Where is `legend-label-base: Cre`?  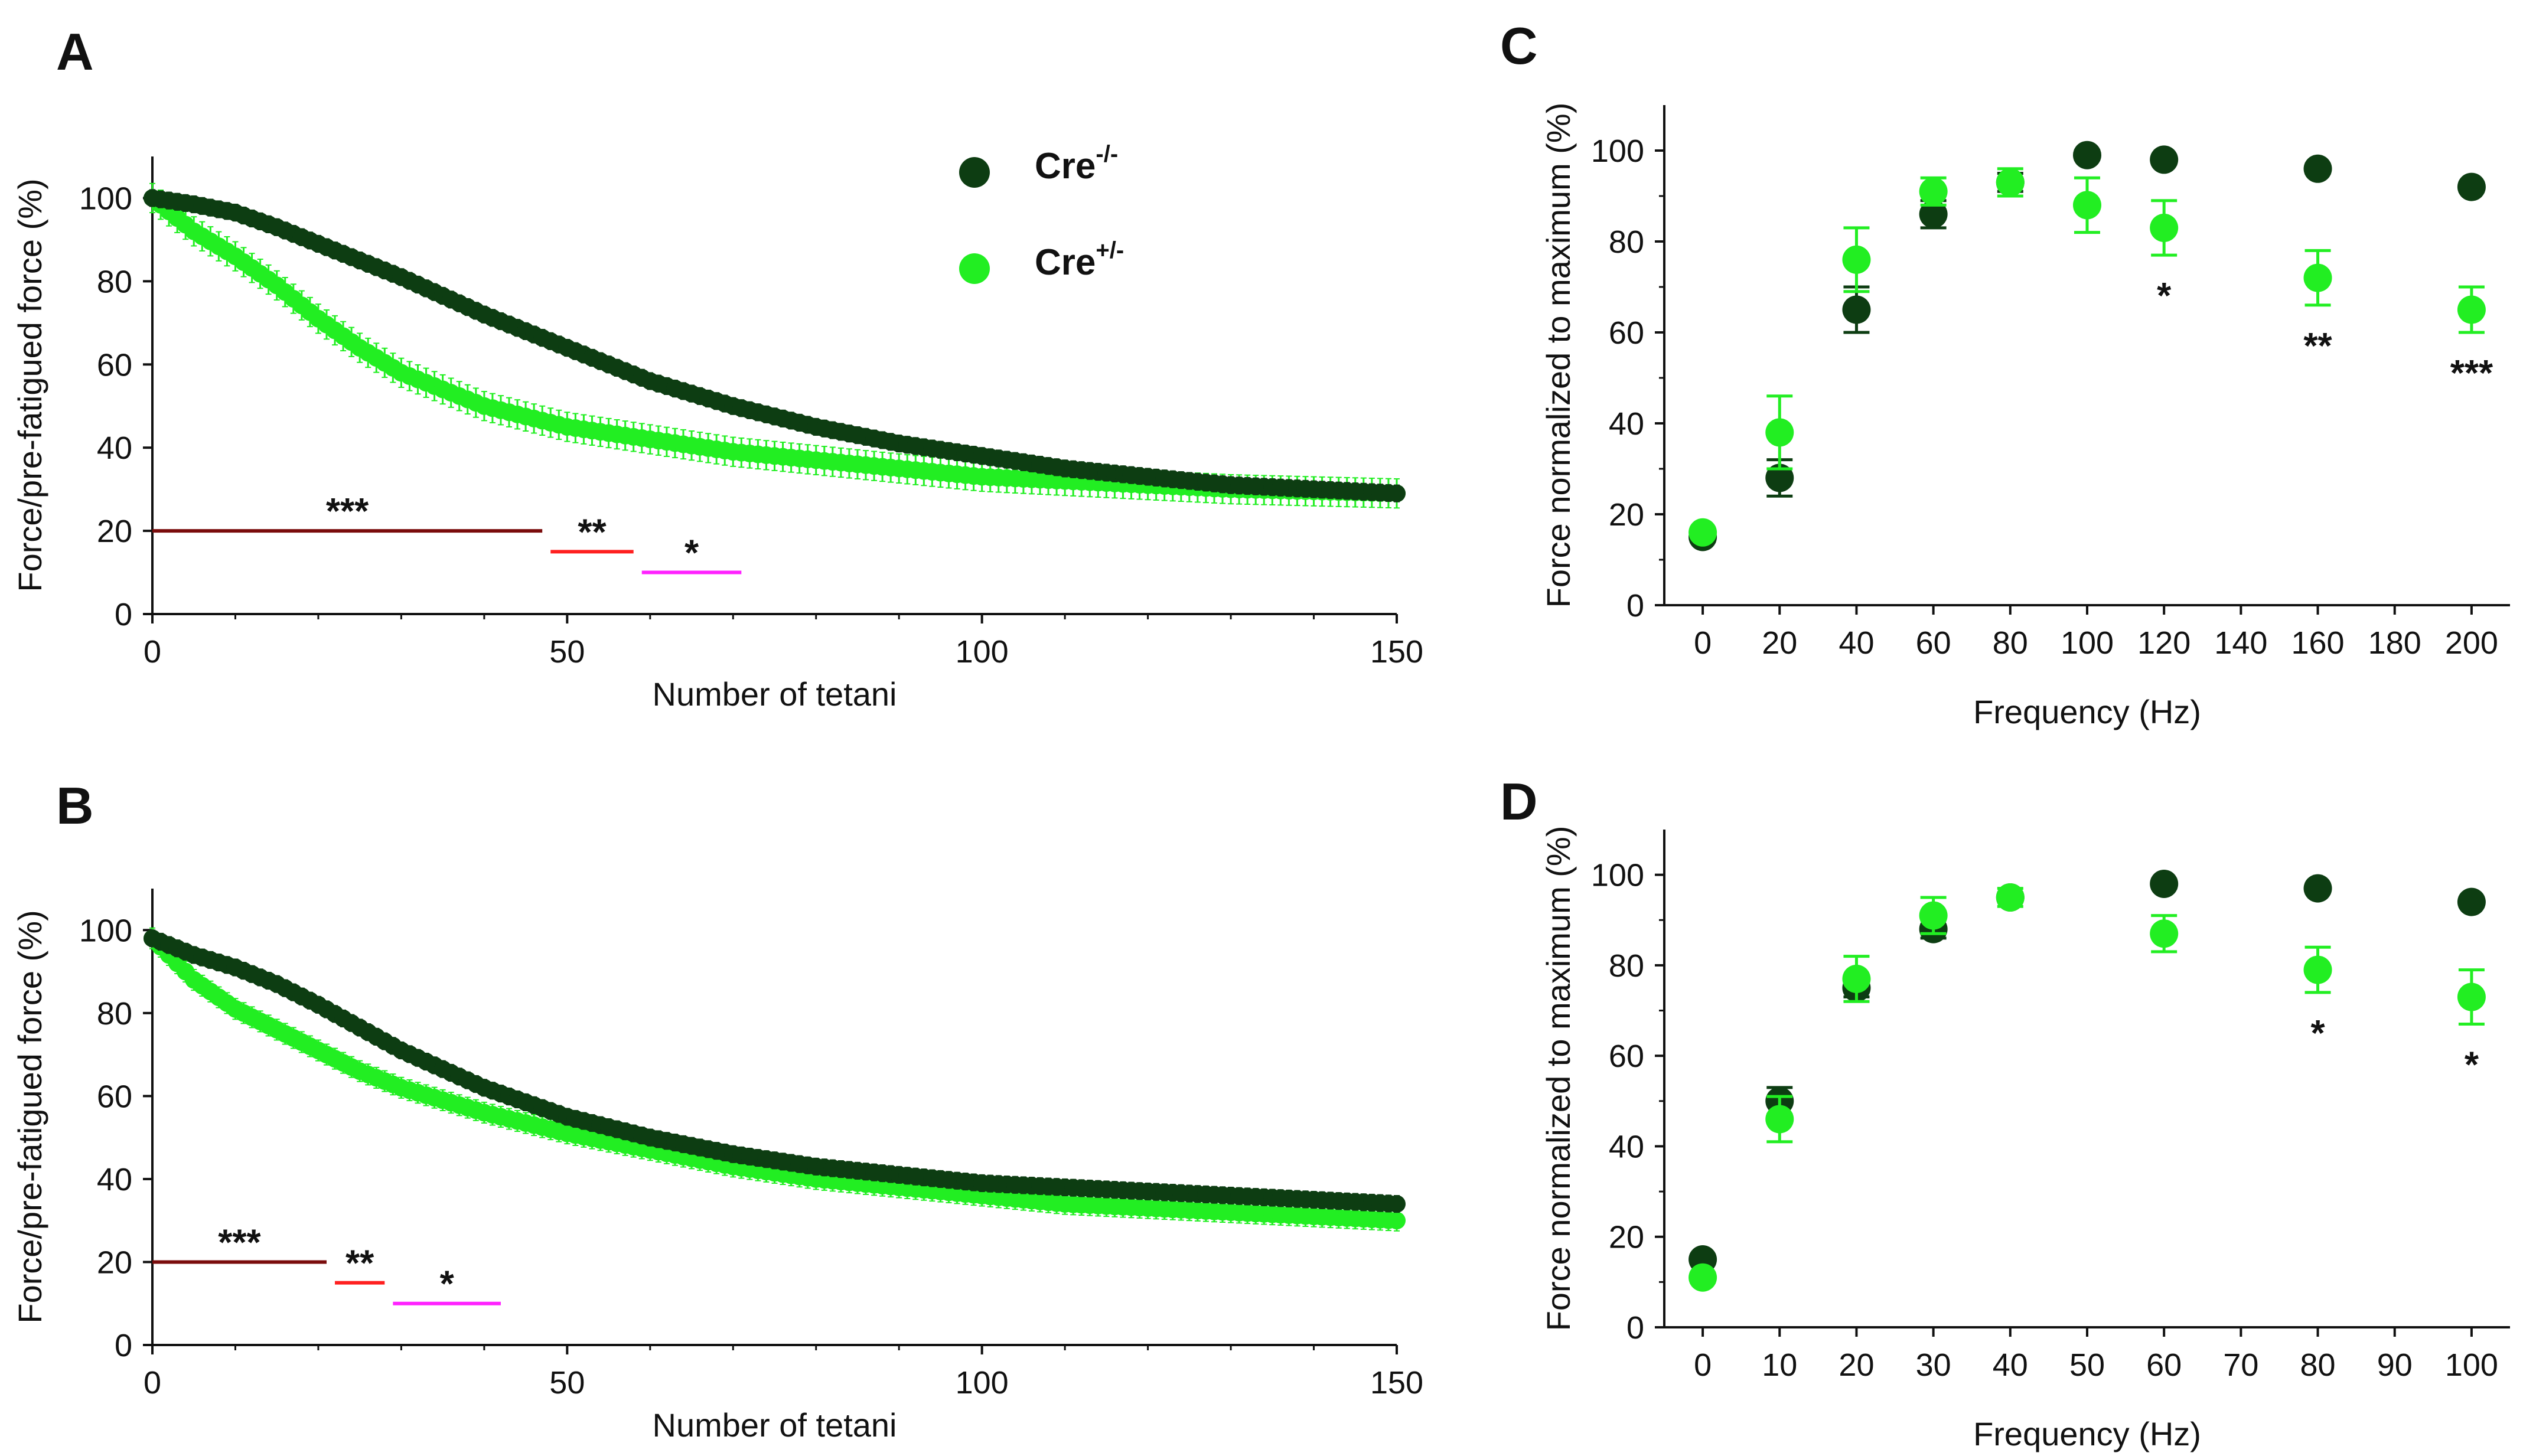
legend-label-base: Cre is located at coordinates (1065, 166).